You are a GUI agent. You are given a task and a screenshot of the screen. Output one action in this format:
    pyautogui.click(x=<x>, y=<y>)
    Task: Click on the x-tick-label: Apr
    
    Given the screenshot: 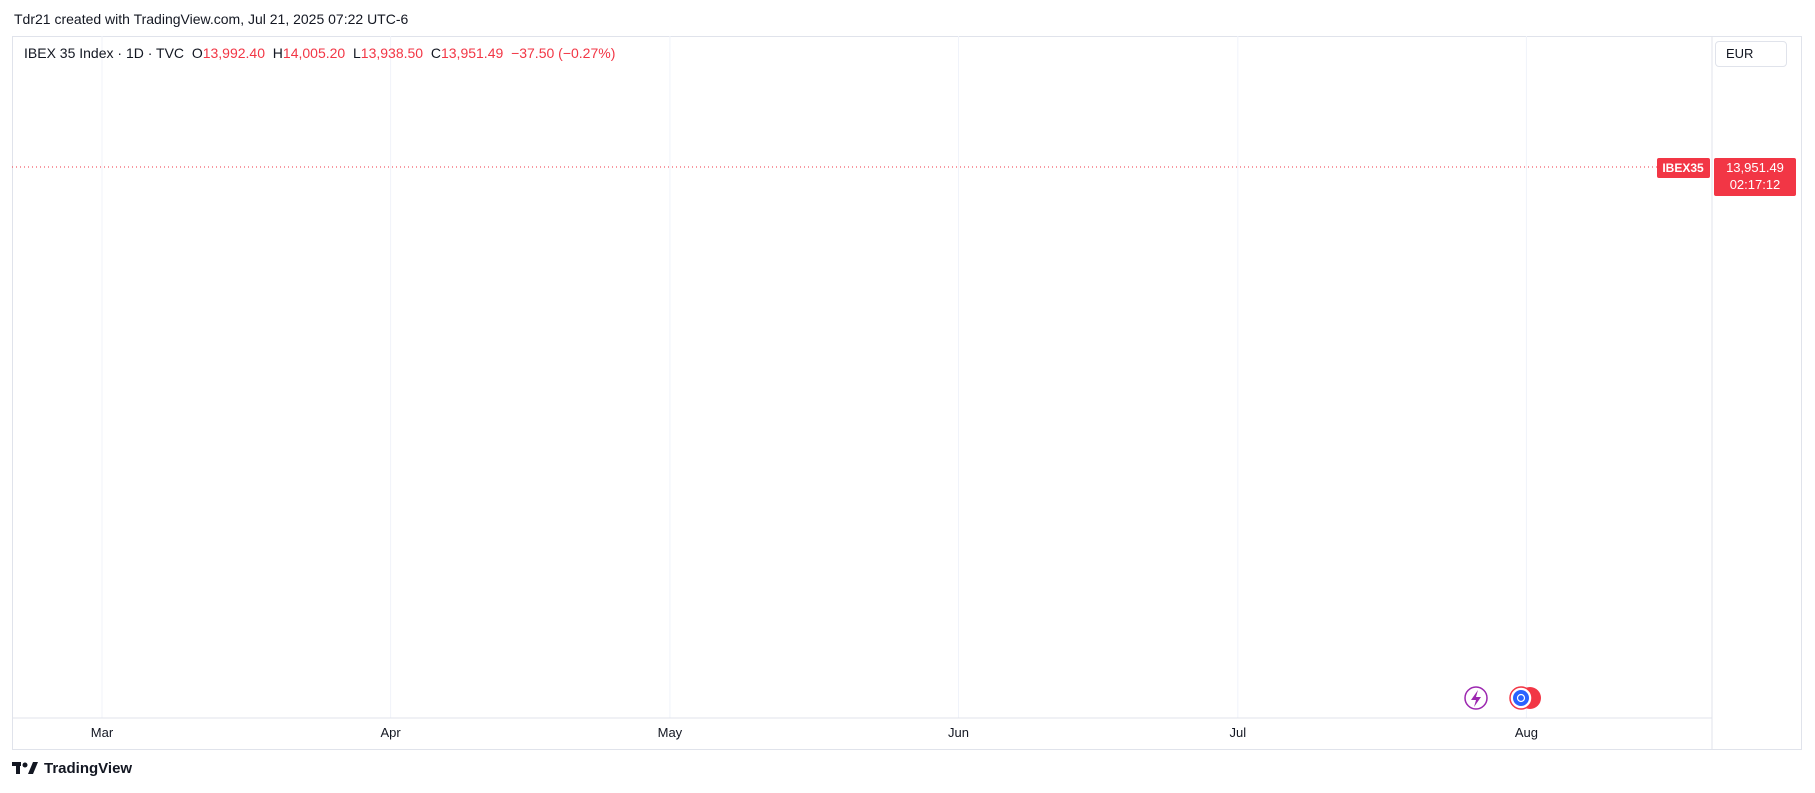 What is the action you would take?
    pyautogui.click(x=390, y=732)
    